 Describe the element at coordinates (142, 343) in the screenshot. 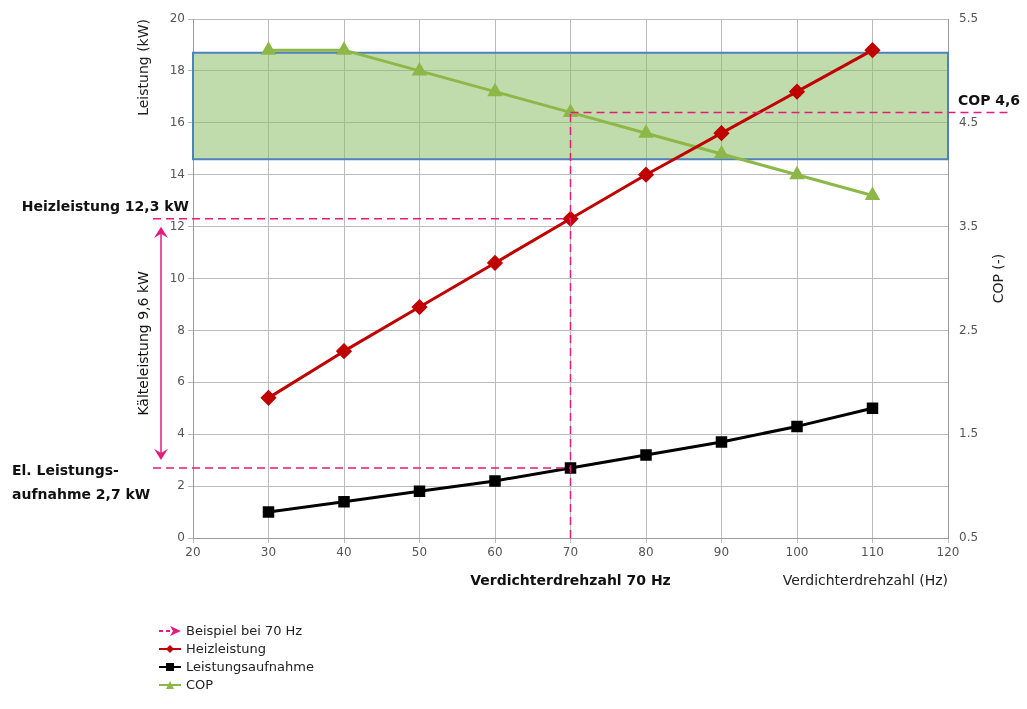

I see `text: Kälteleistung 9,6 kW` at that location.